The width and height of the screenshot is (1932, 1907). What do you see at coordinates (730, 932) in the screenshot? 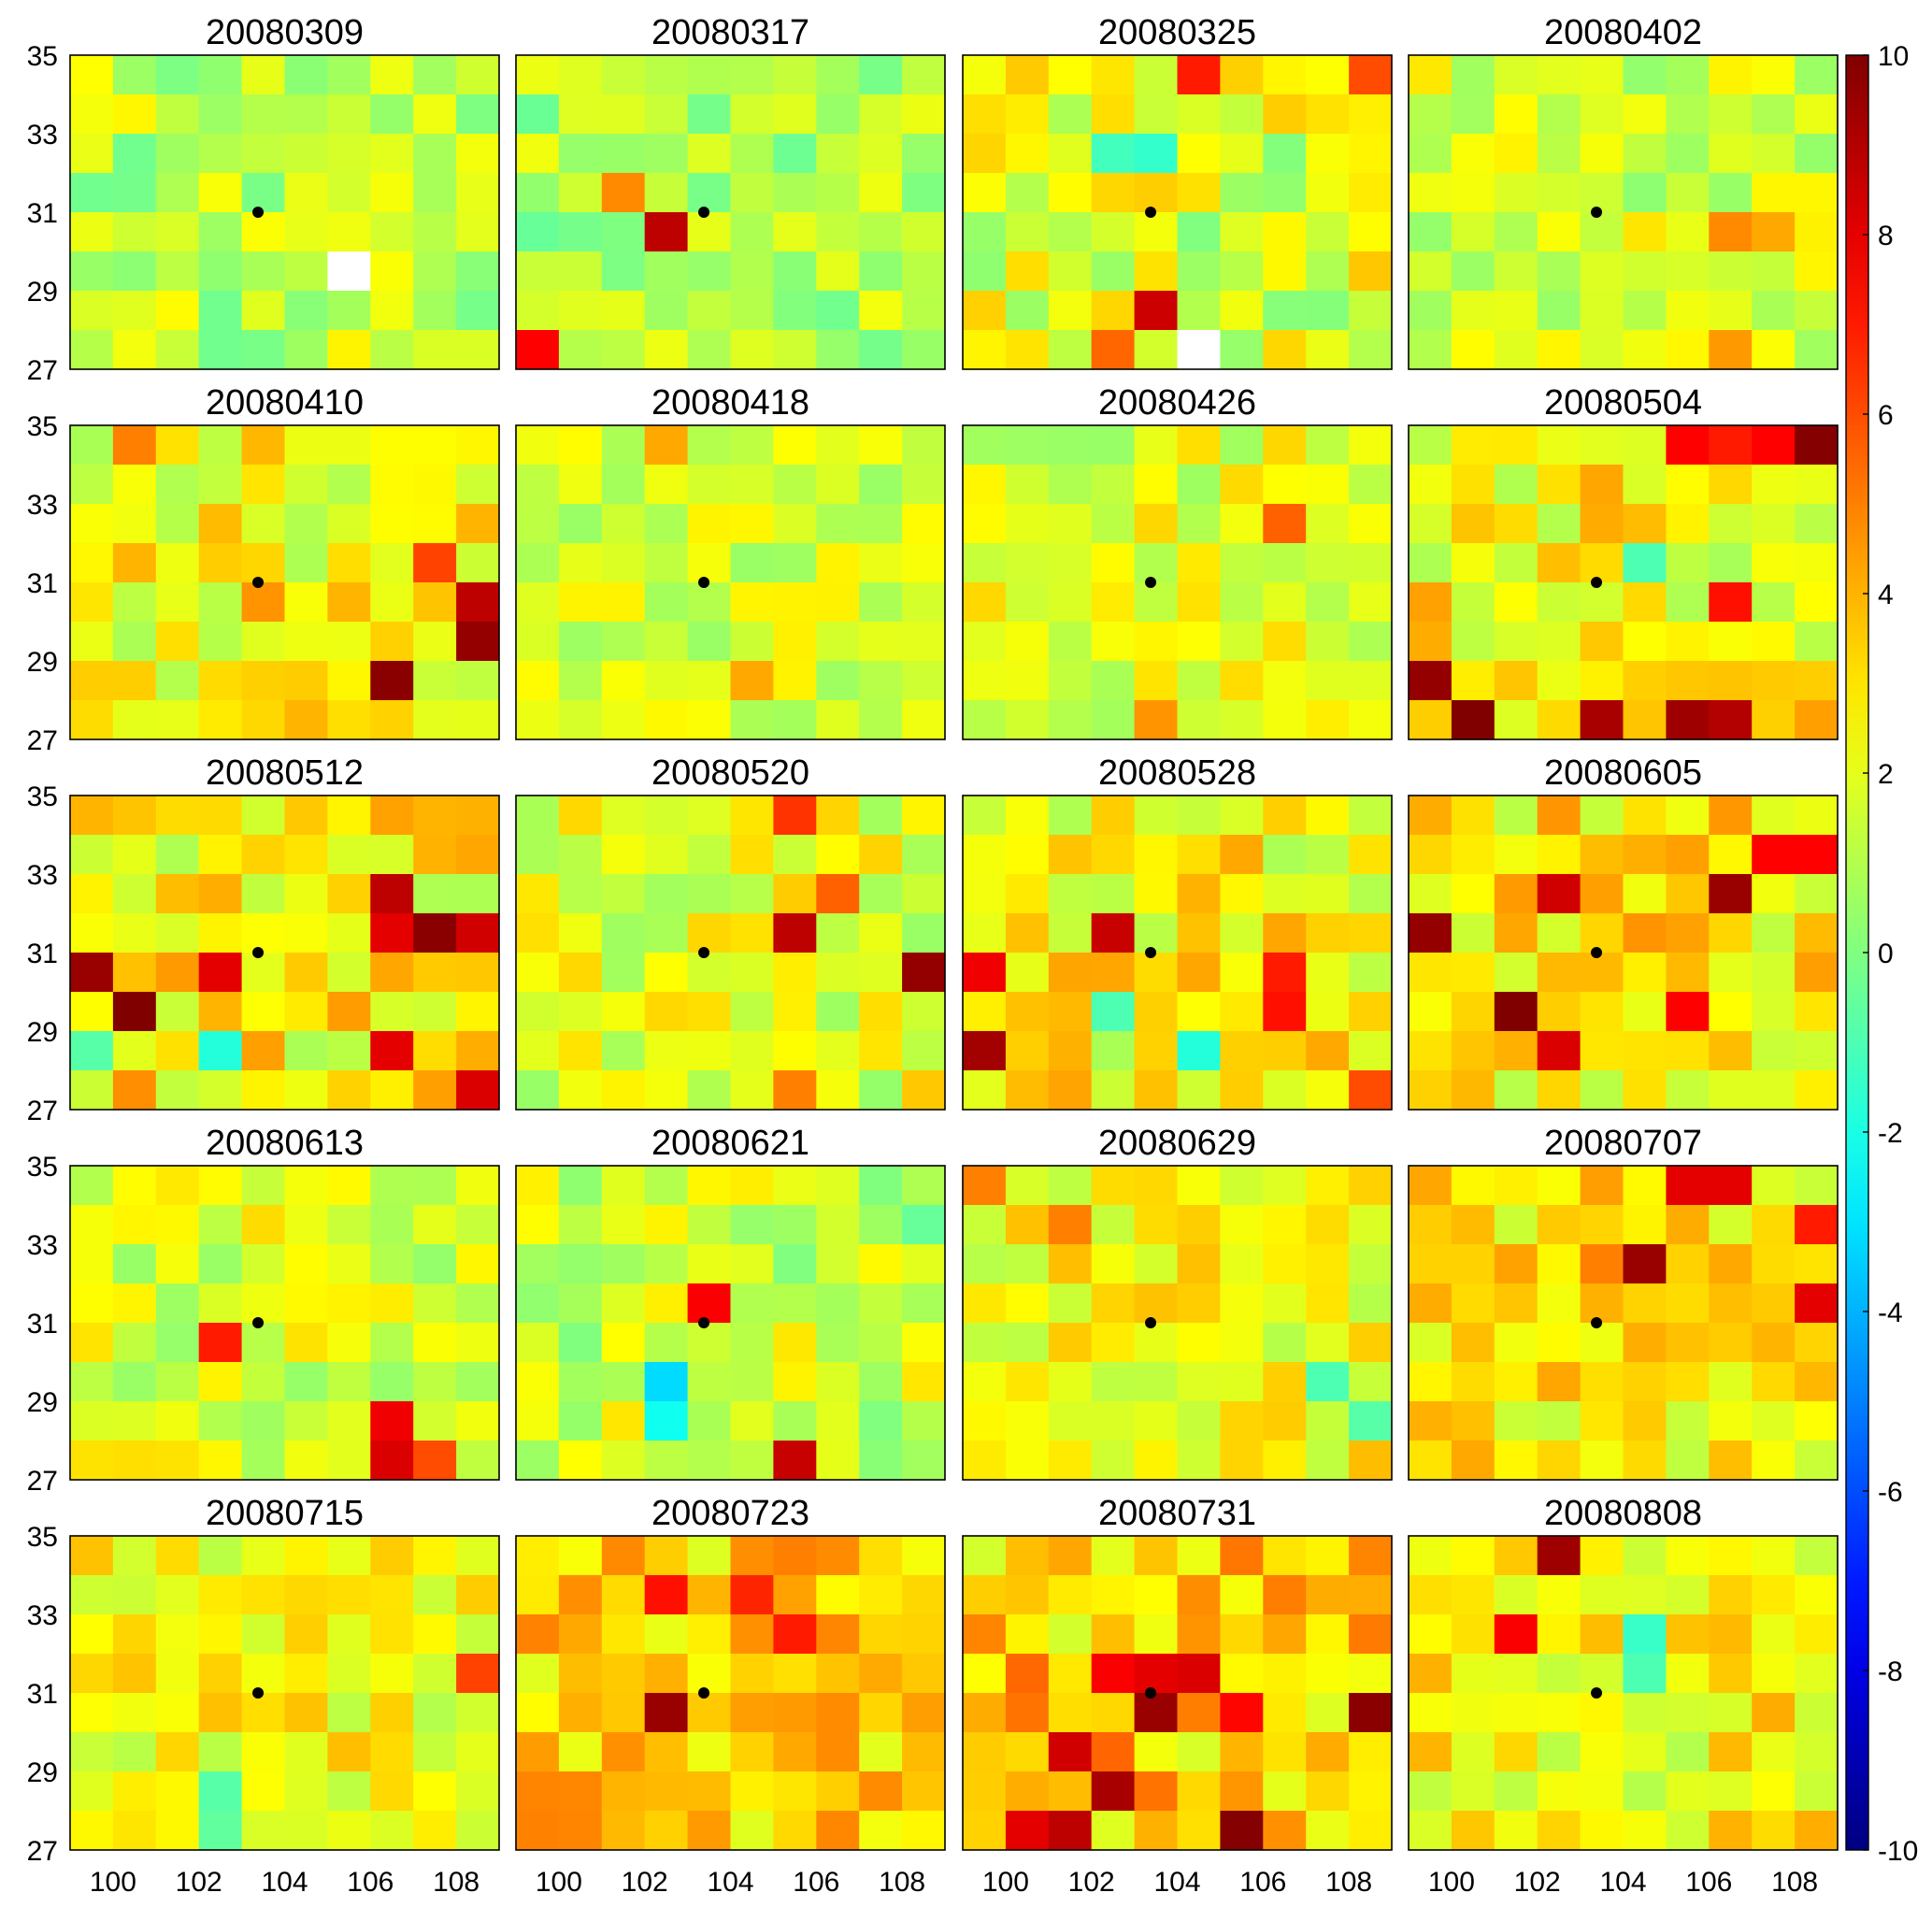
I see `map-panel: 20080520` at bounding box center [730, 932].